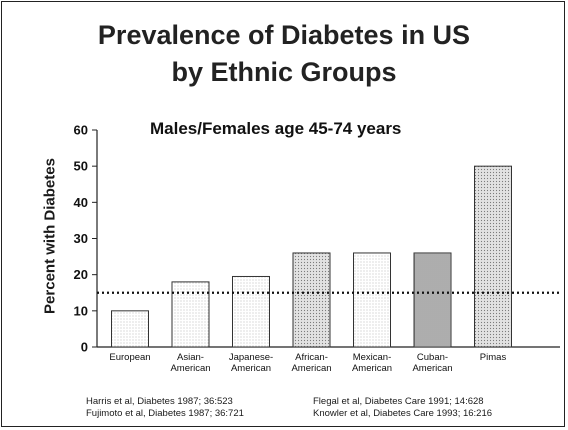  What do you see at coordinates (165, 413) in the screenshot?
I see `reference-fujimoto: Fujimoto et al, Diabetes 1987; 36:721` at bounding box center [165, 413].